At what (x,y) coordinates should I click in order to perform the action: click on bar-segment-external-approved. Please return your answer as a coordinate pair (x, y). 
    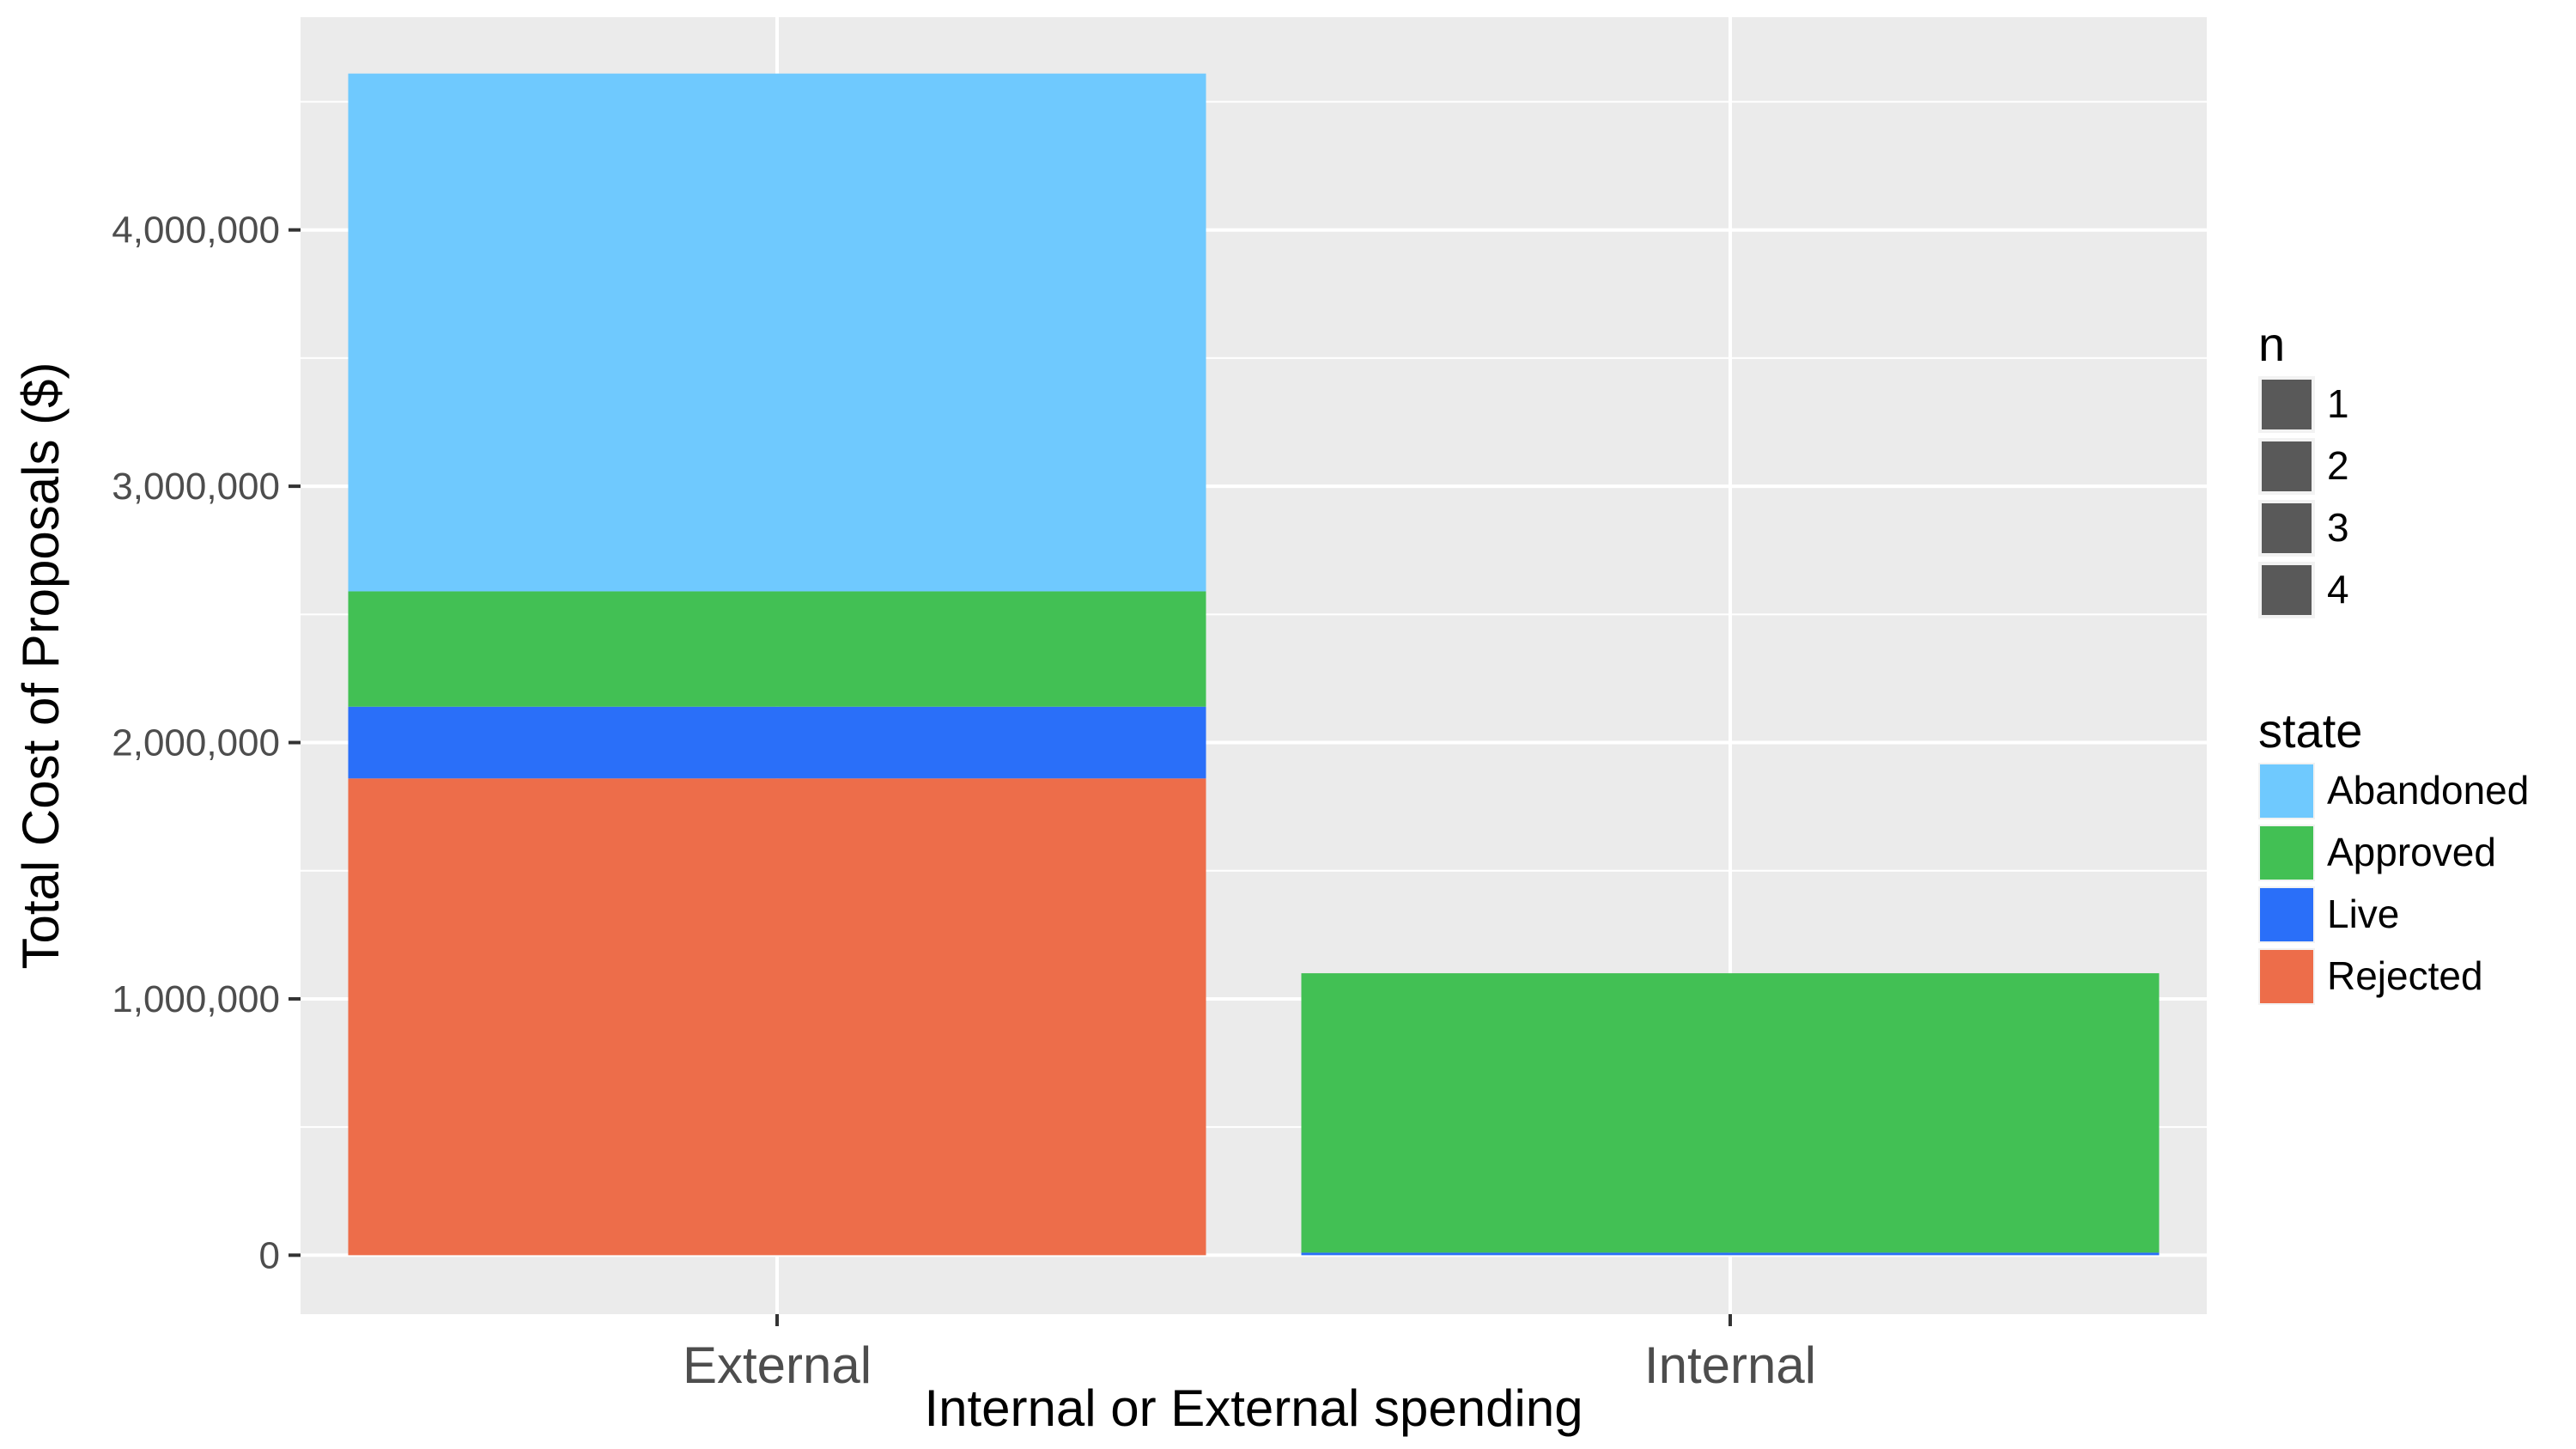
    Looking at the image, I should click on (777, 649).